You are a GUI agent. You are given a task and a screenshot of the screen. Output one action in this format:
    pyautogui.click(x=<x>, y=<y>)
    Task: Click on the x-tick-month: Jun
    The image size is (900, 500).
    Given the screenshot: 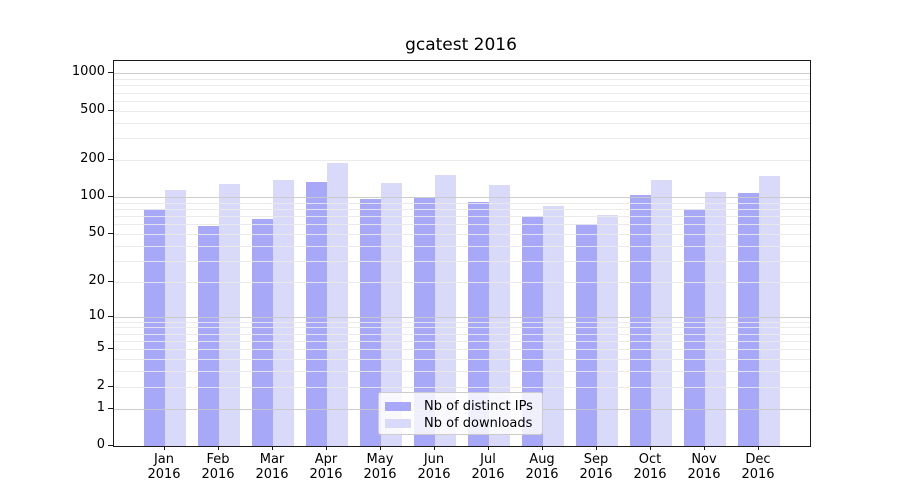 What is the action you would take?
    pyautogui.click(x=434, y=459)
    